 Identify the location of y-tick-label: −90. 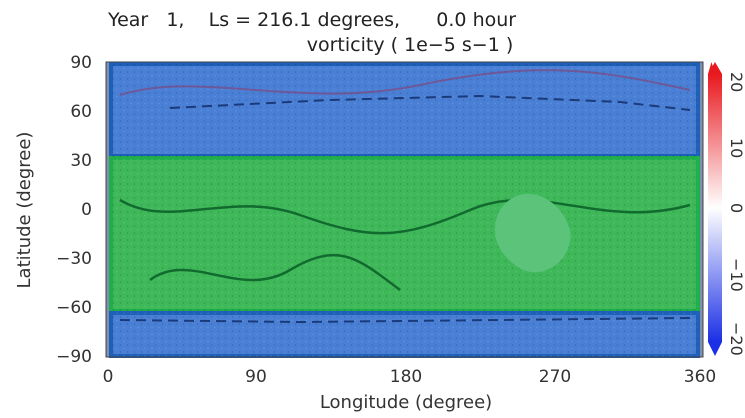
(74, 357).